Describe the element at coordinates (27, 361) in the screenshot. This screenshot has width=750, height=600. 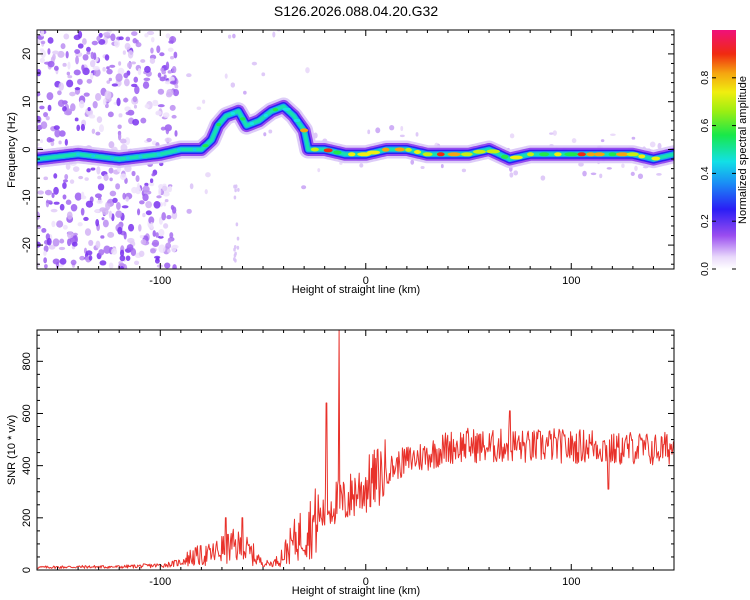
I see `snr-y-tick-label: 800` at that location.